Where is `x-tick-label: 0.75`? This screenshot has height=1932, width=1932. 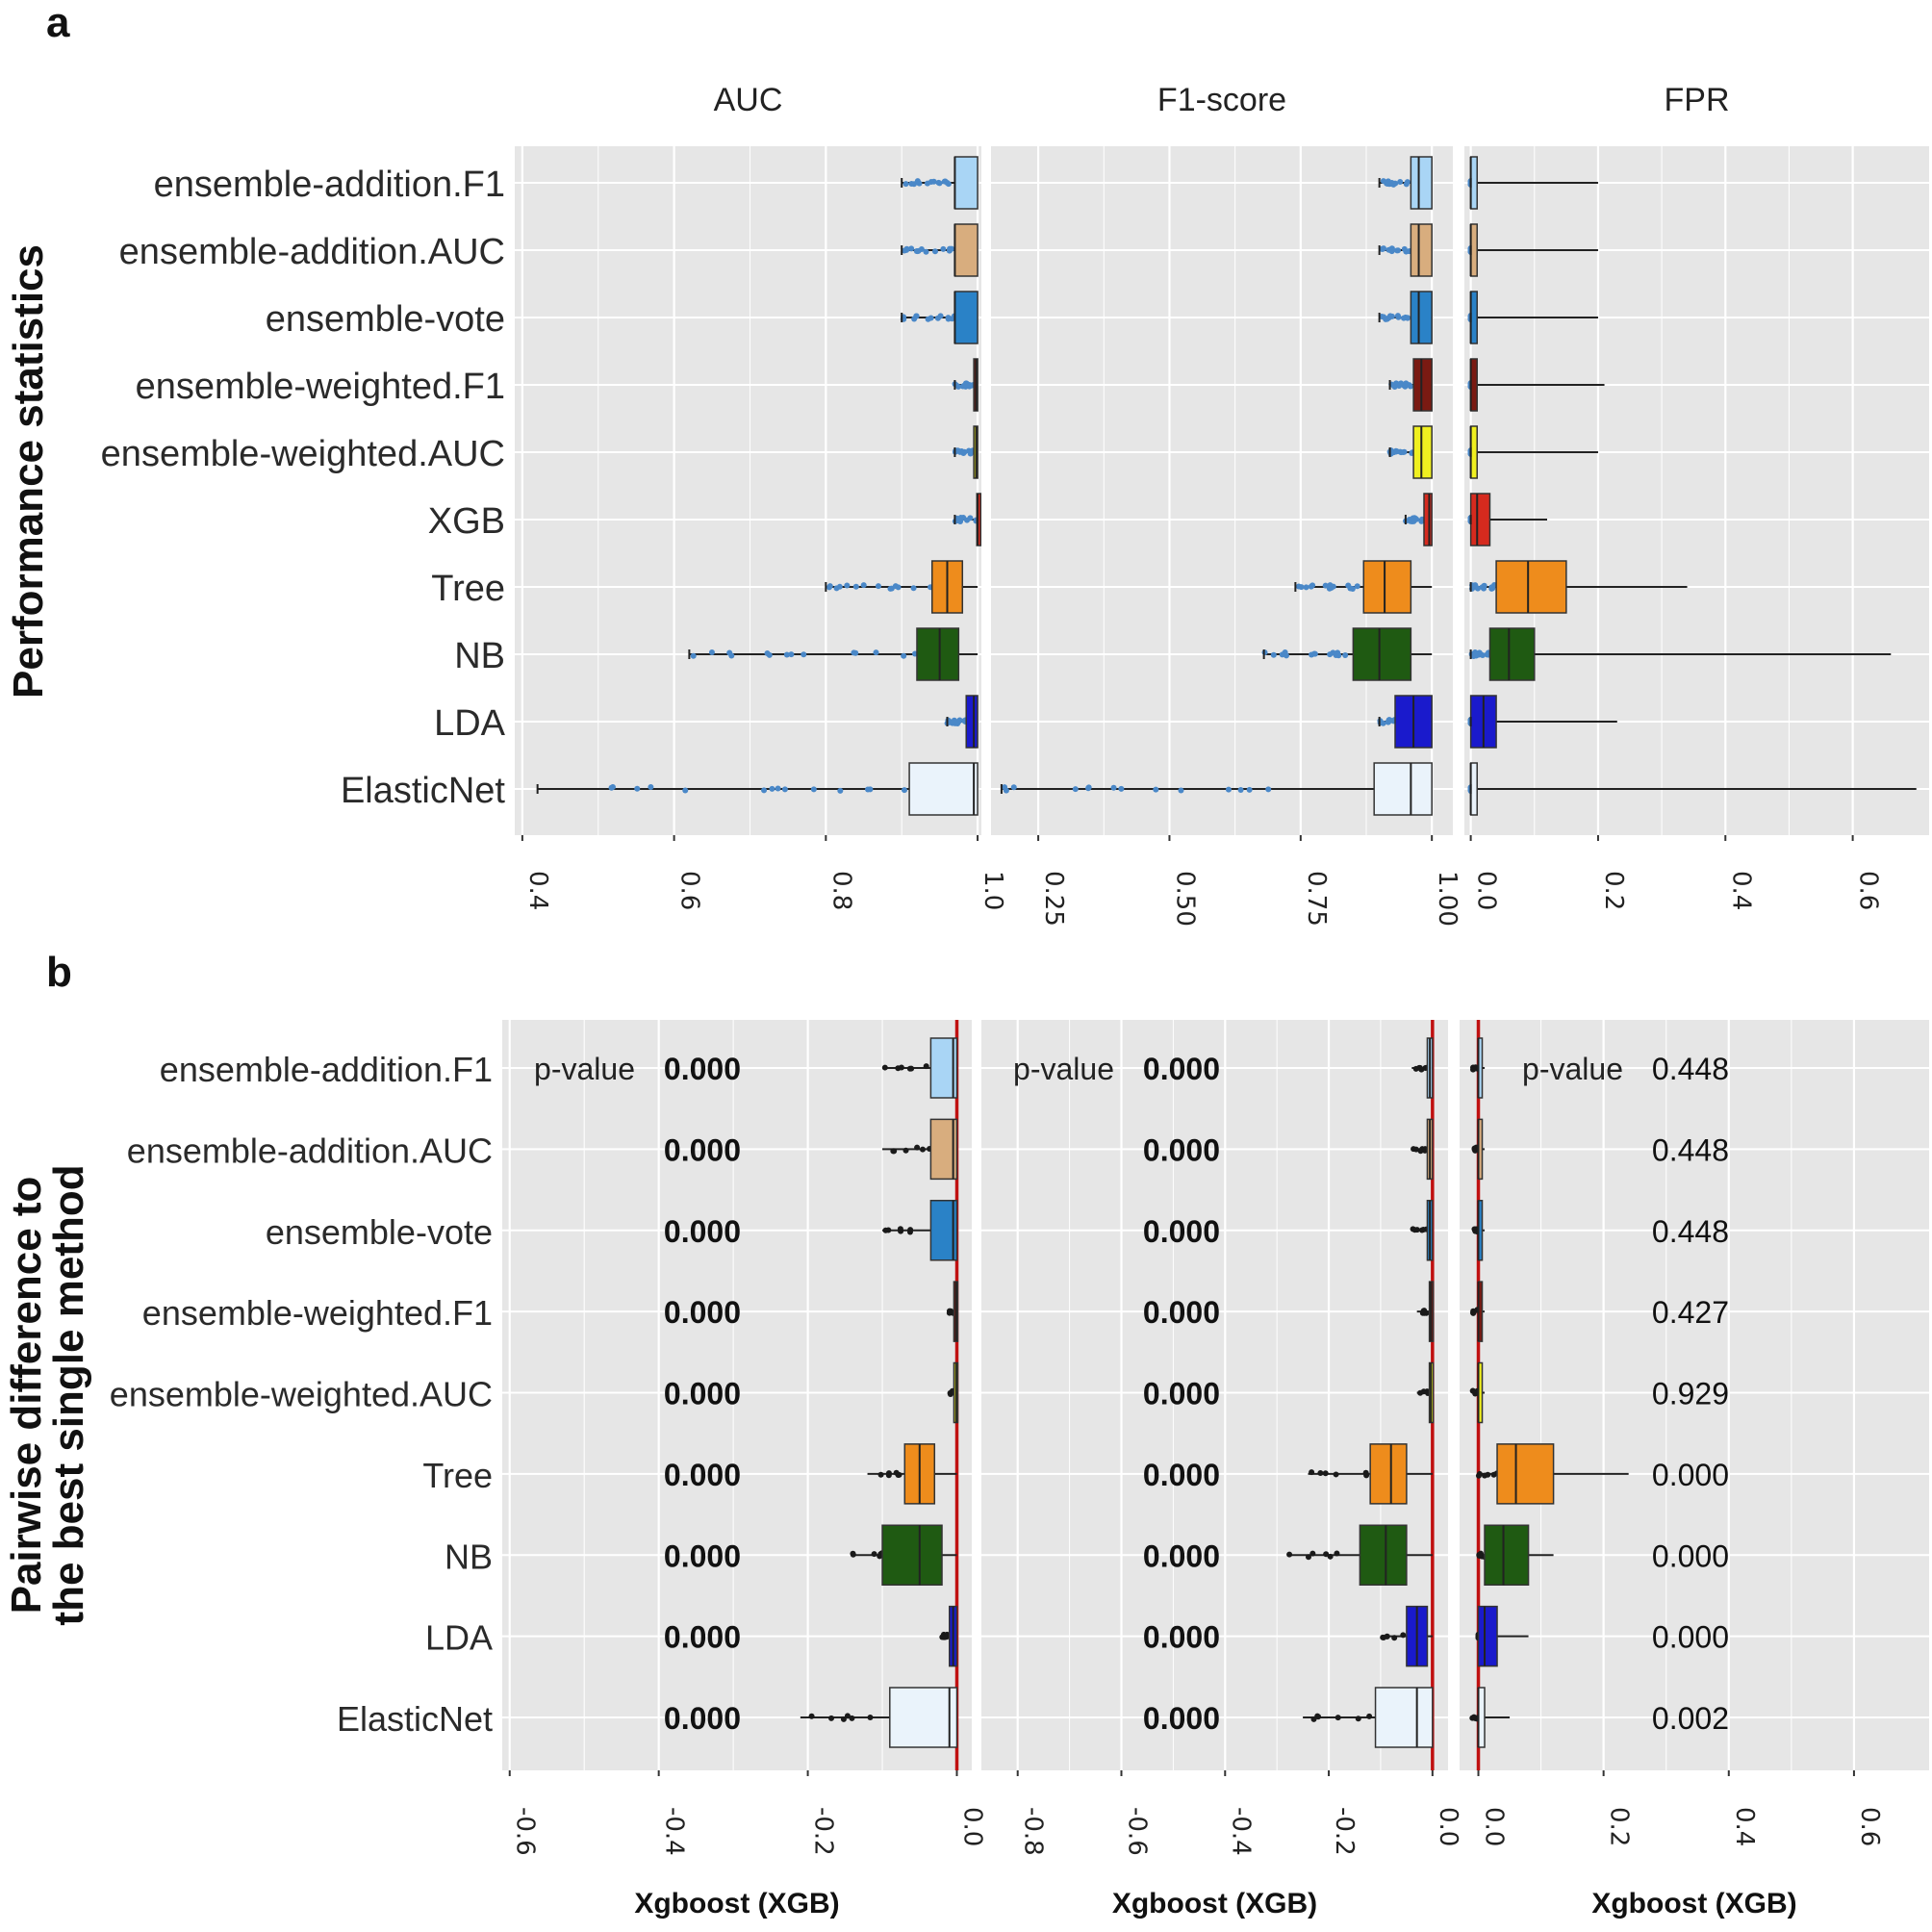 x-tick-label: 0.75 is located at coordinates (1316, 899).